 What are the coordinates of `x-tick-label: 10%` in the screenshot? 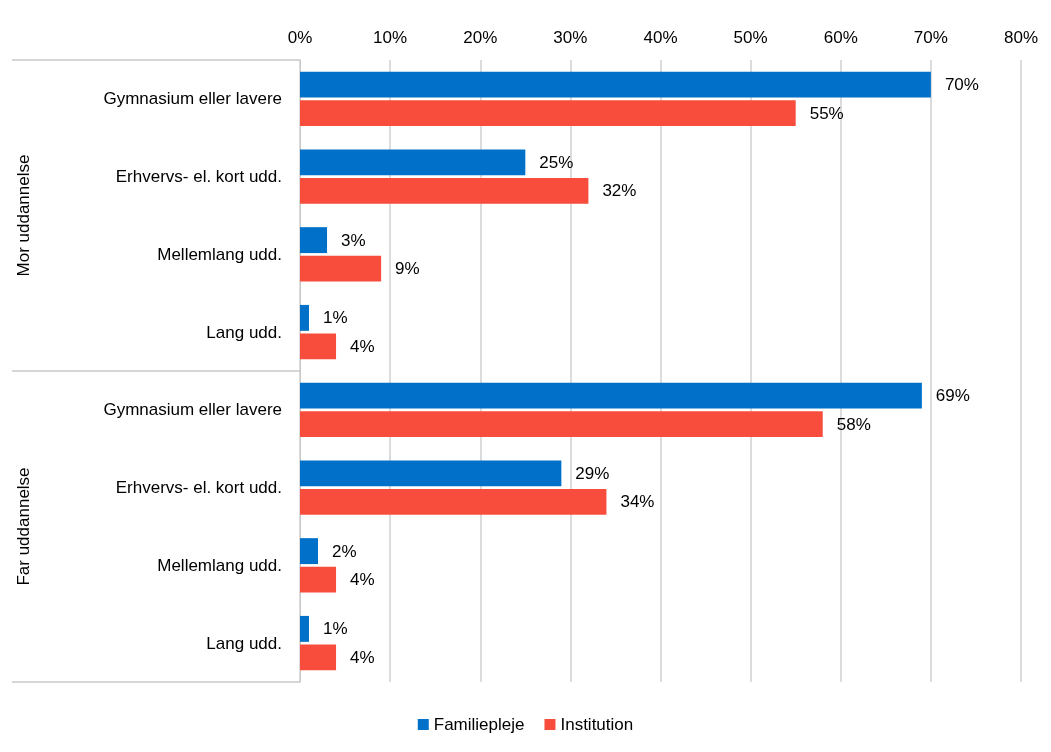 It's located at (390, 37).